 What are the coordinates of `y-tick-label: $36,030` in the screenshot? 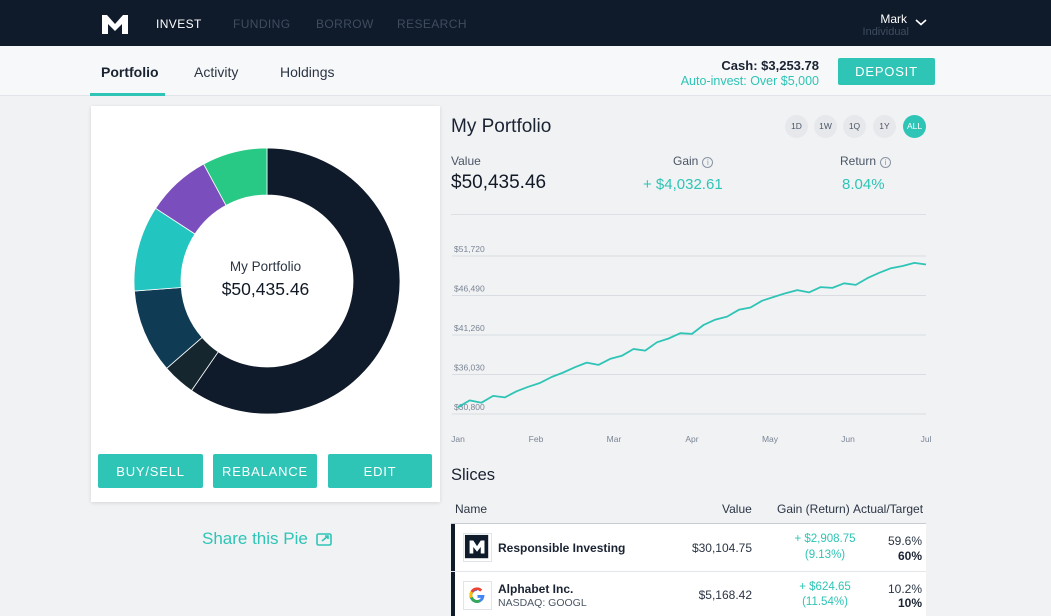 It's located at (469, 368).